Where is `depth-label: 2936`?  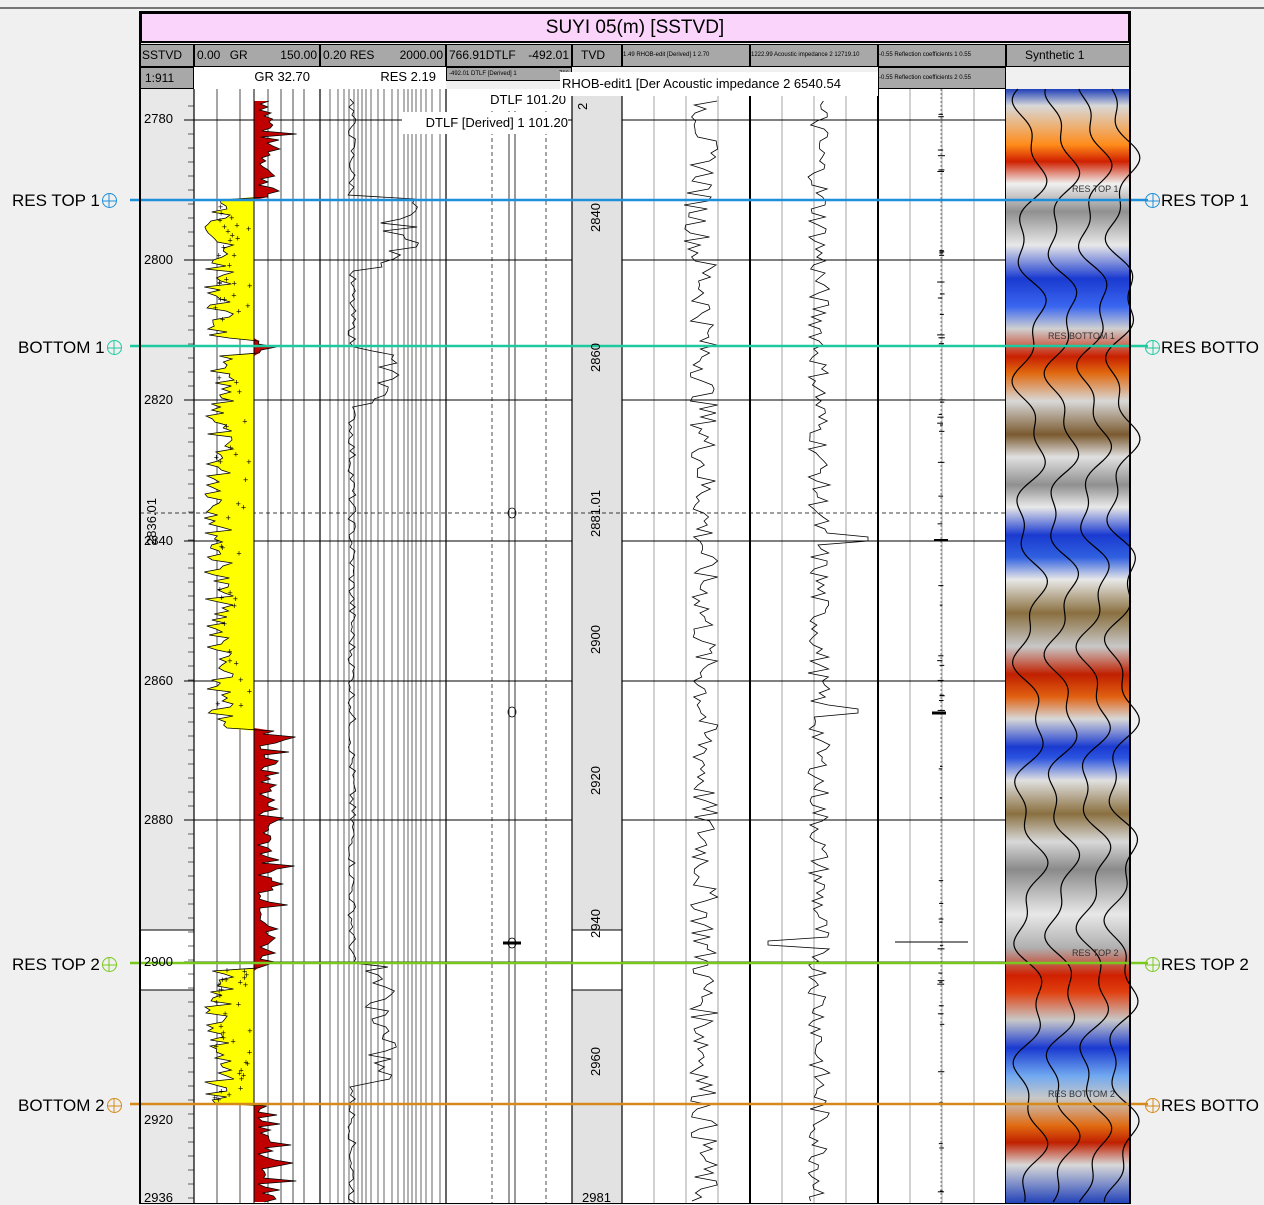 depth-label: 2936 is located at coordinates (158, 1197).